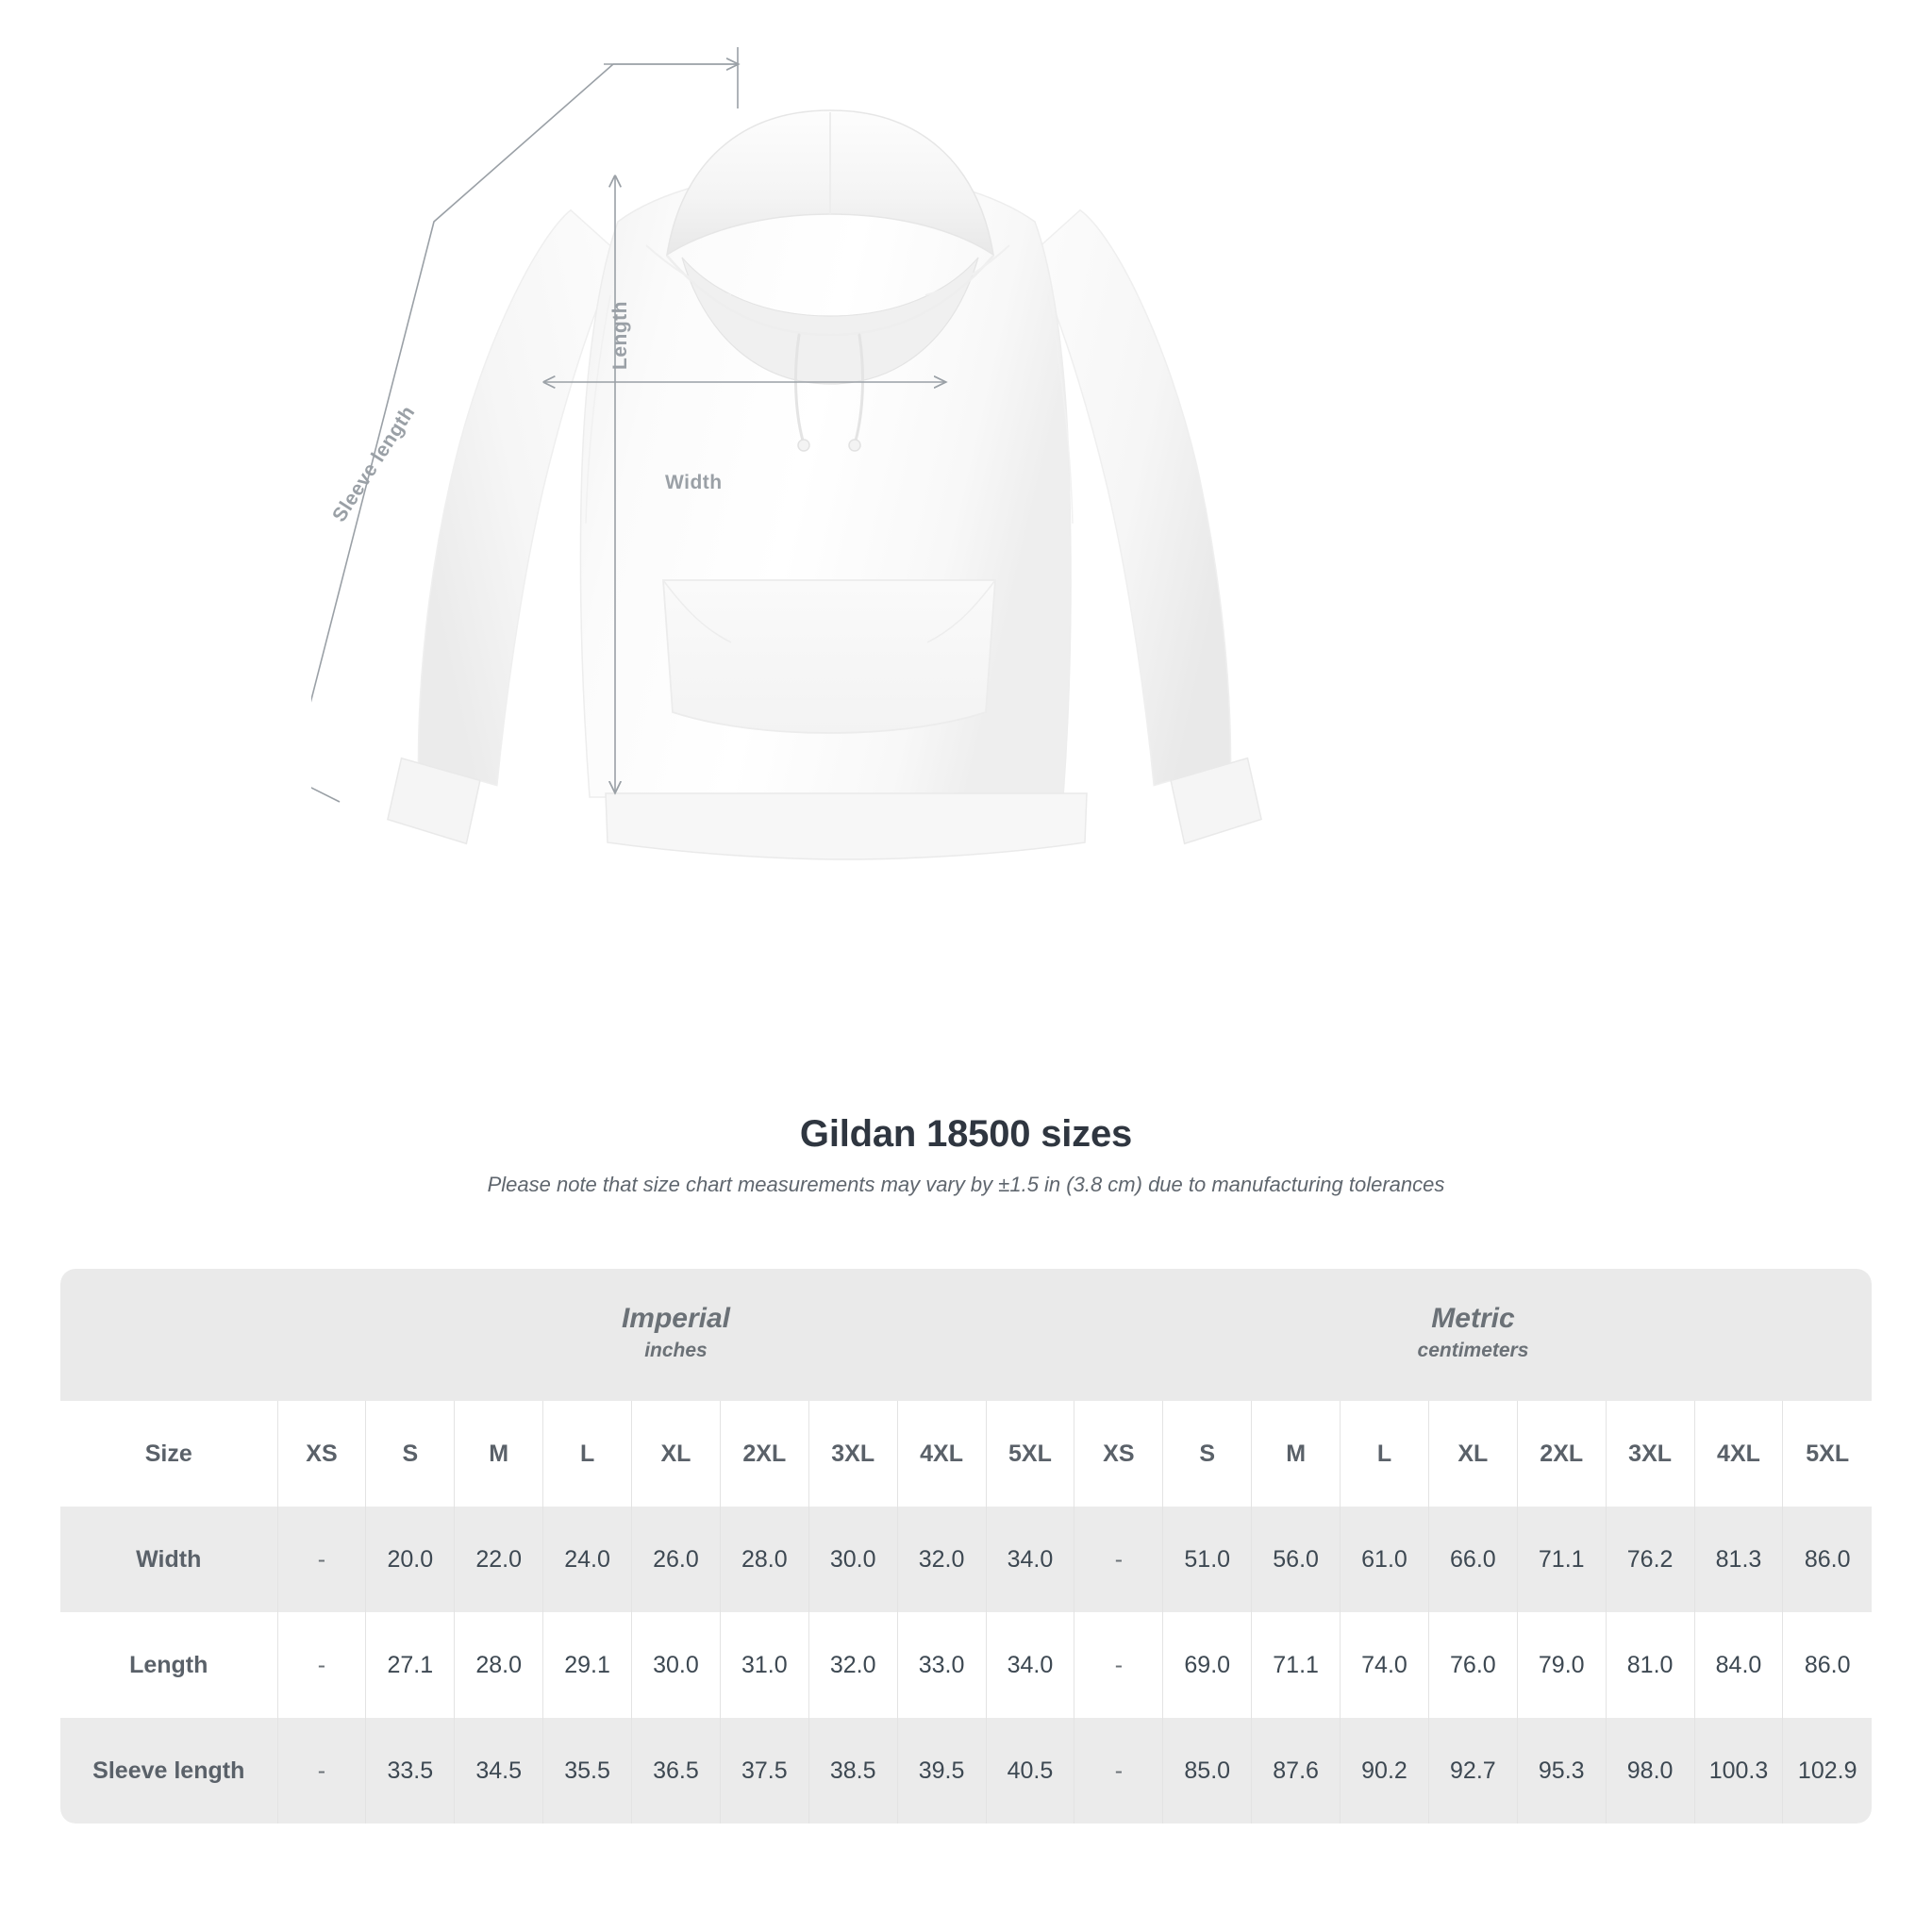 Image resolution: width=1932 pixels, height=1932 pixels. I want to click on unit-header-metric-name: Metric, so click(1473, 1318).